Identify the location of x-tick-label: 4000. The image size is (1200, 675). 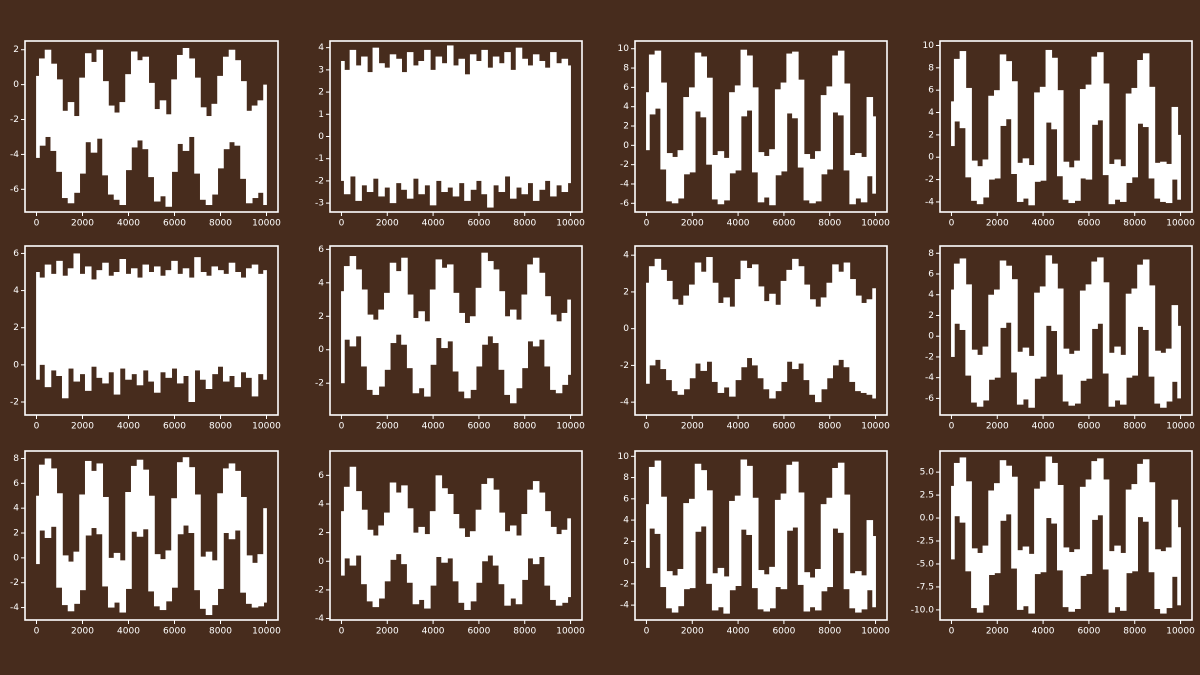
(433, 224).